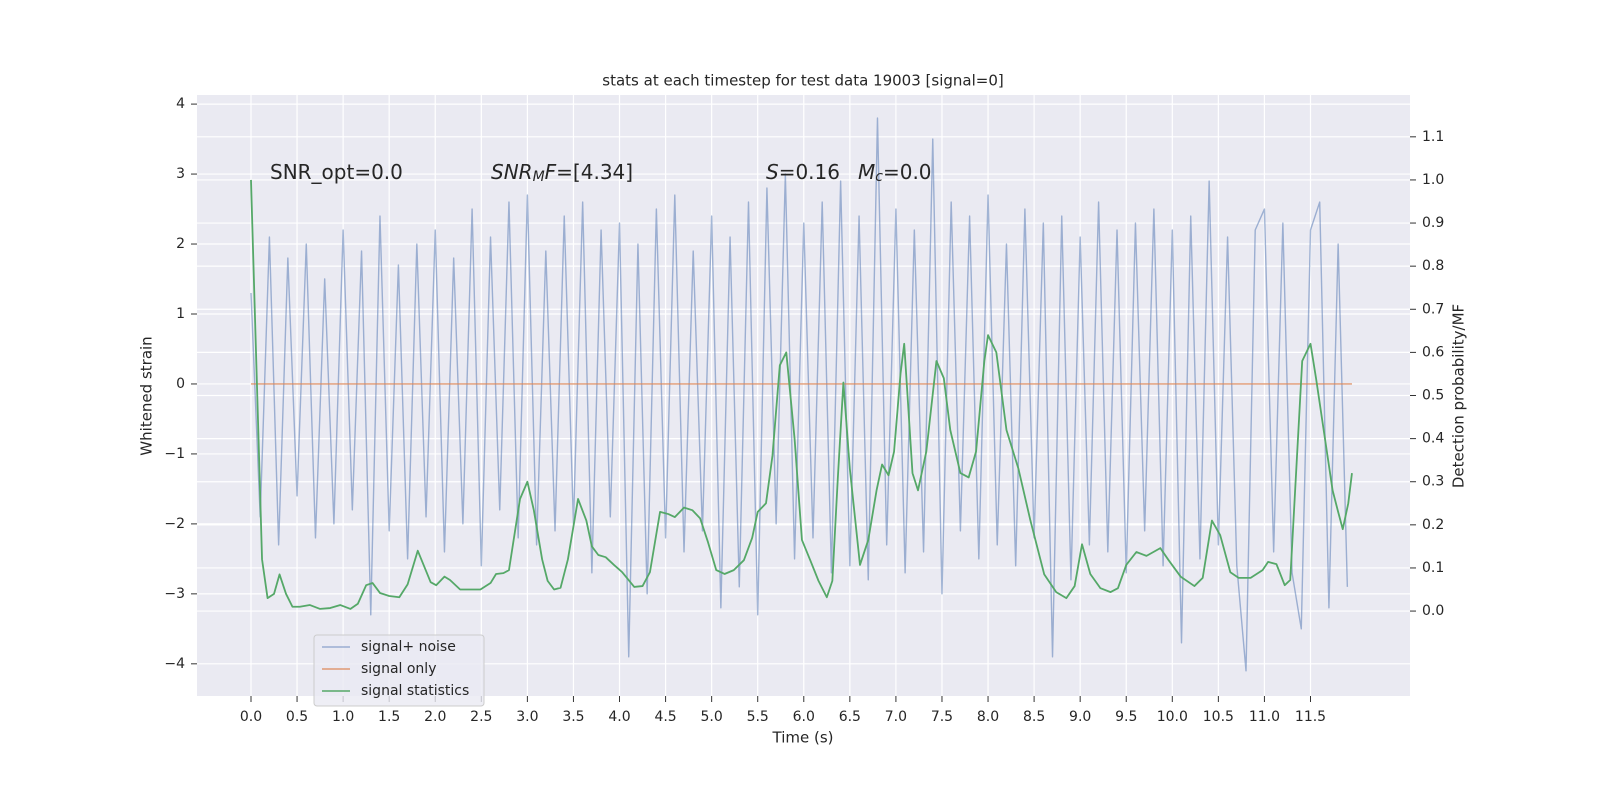 The image size is (1600, 804). What do you see at coordinates (512, 172) in the screenshot?
I see `annotation-part: SNR` at bounding box center [512, 172].